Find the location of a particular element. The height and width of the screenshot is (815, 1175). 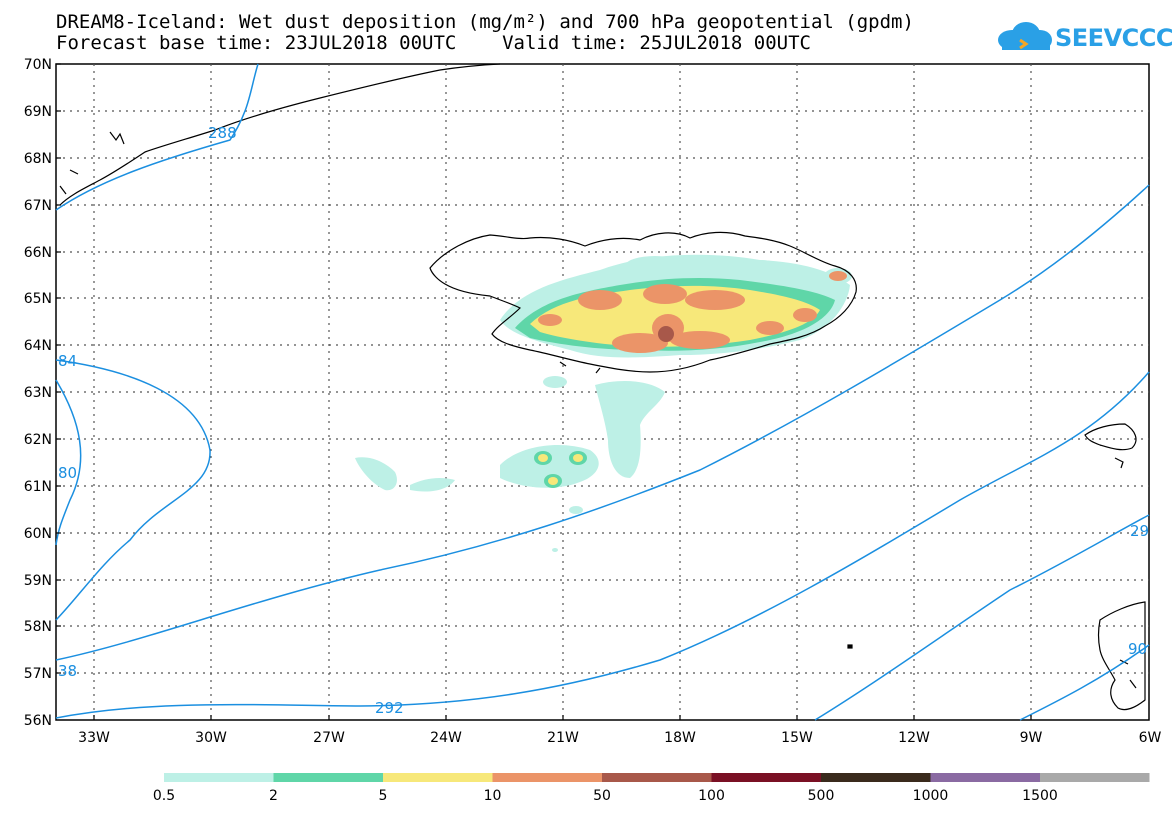

lat-label: 63N is located at coordinates (38, 393).